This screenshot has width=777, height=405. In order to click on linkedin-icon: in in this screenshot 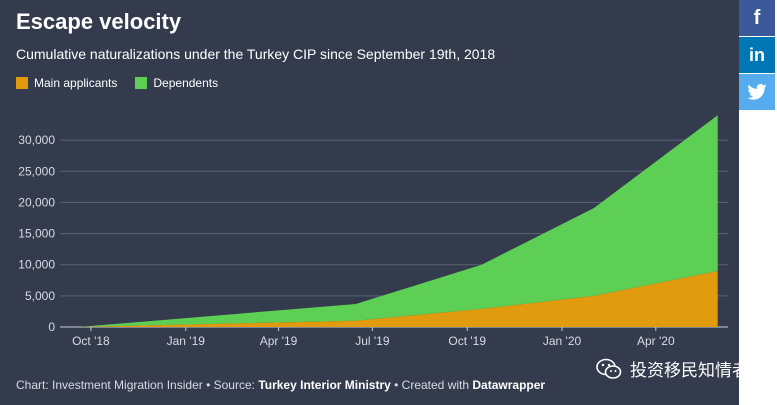, I will do `click(757, 54)`.